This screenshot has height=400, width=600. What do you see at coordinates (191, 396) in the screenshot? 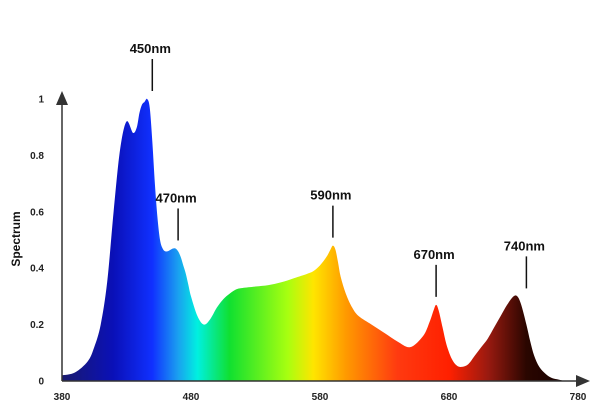
I see `x-tick-label: 480` at bounding box center [191, 396].